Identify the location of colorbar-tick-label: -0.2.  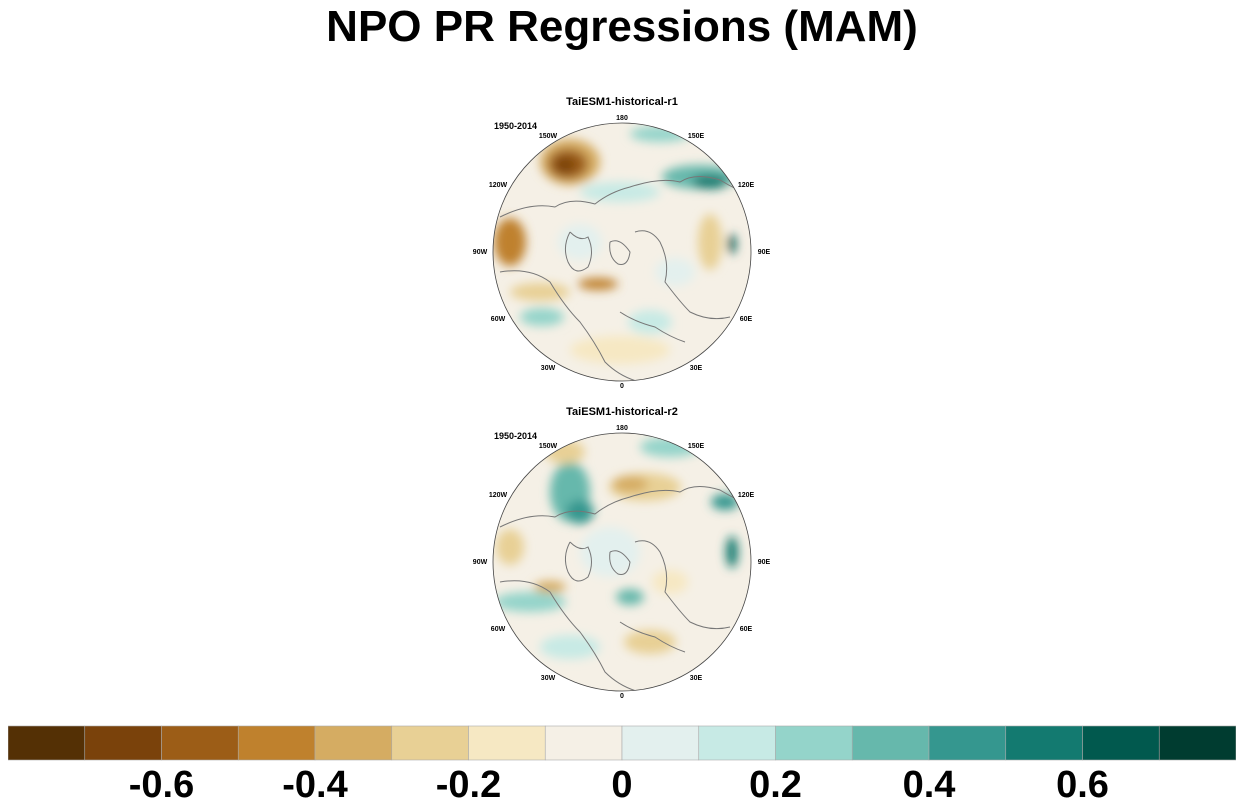
(468, 785).